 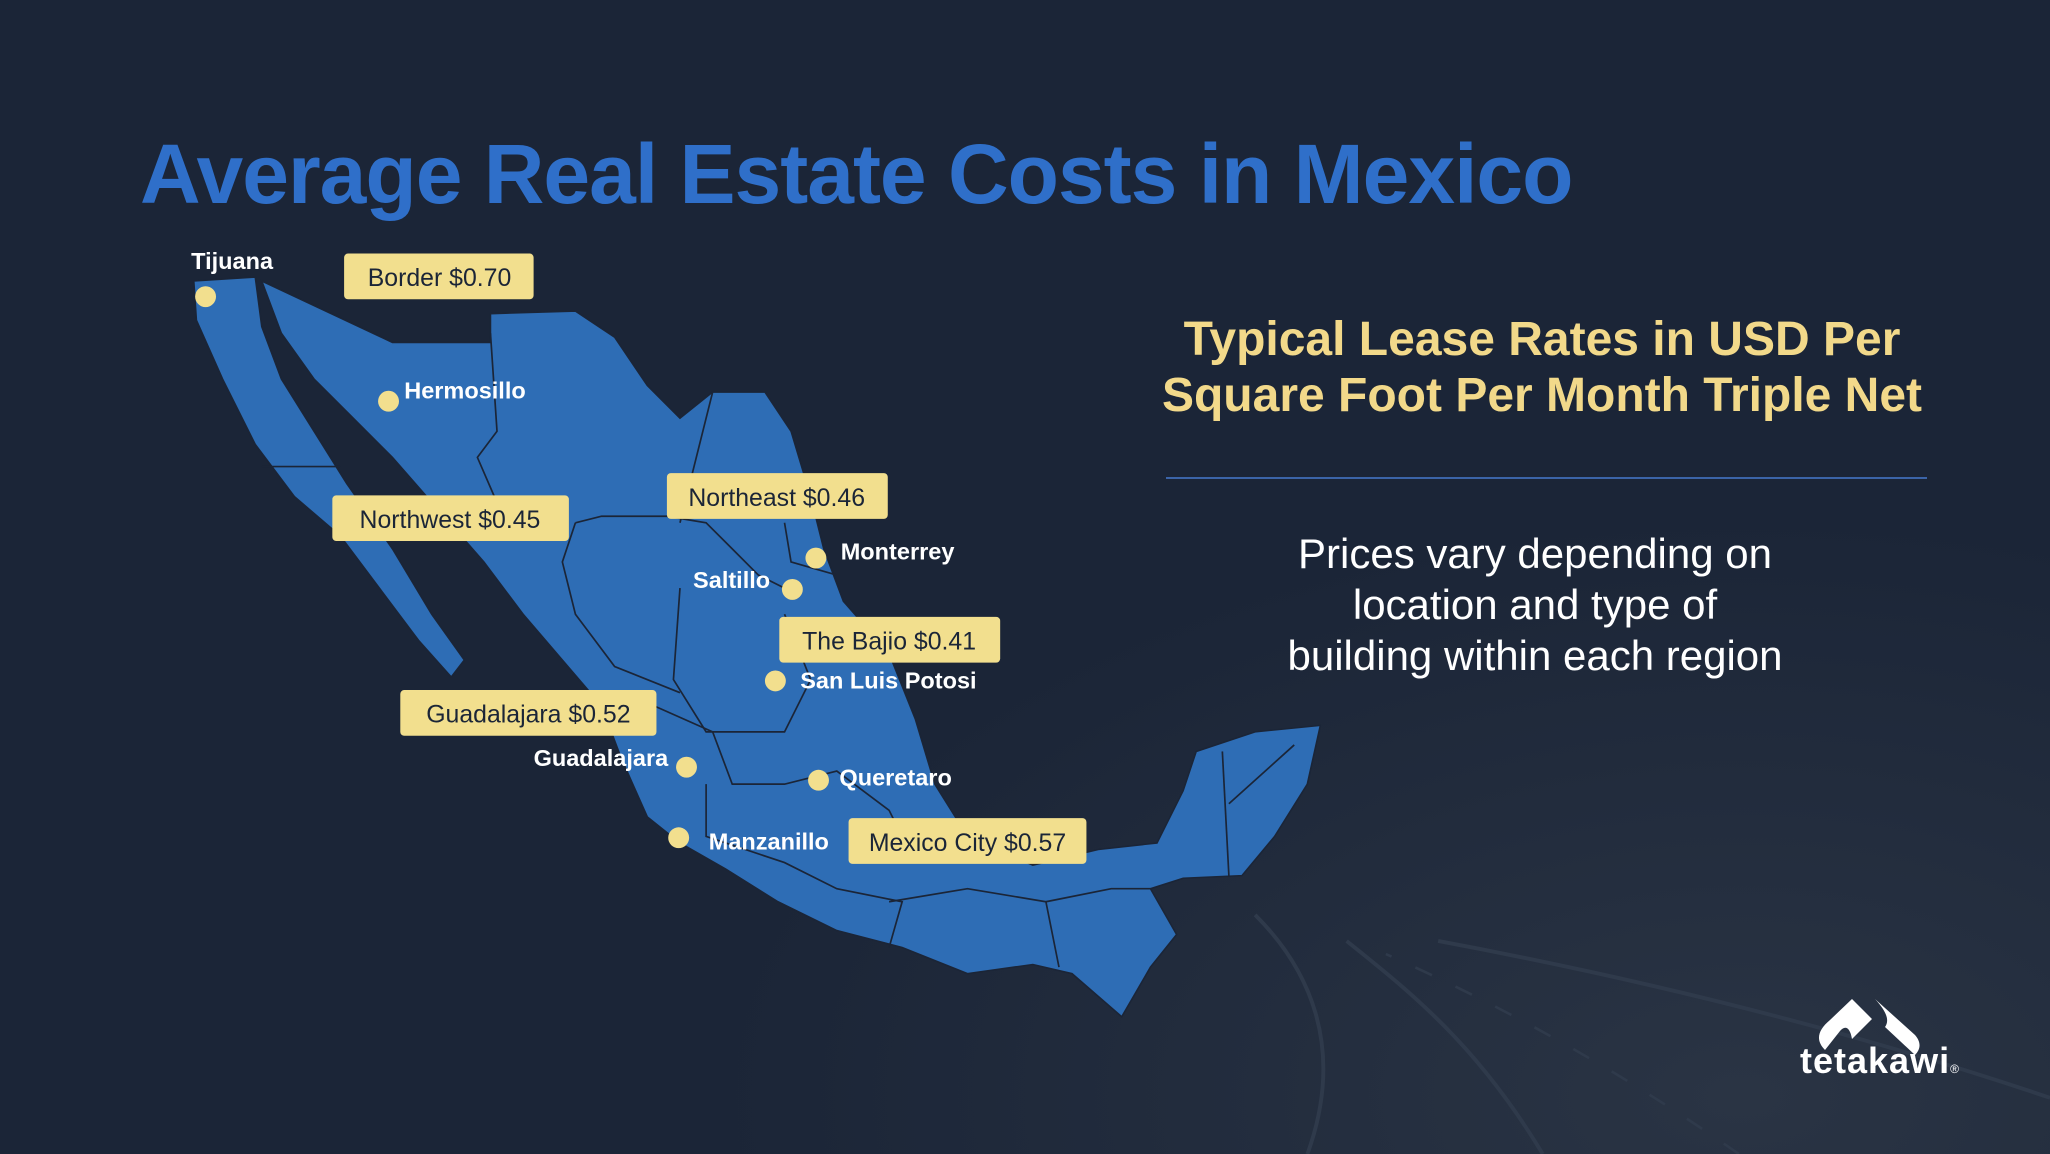 What do you see at coordinates (465, 391) in the screenshot?
I see `svg-text: Hermosillo` at bounding box center [465, 391].